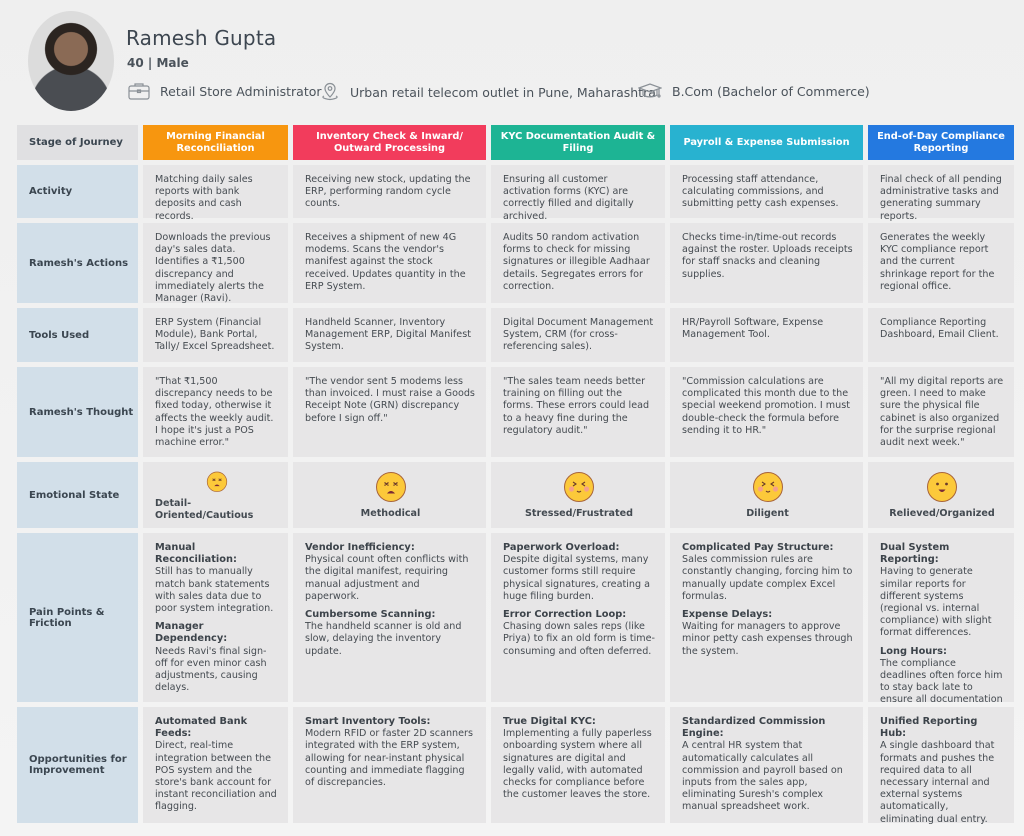  What do you see at coordinates (941, 142) in the screenshot?
I see `stage-header: End-of-Day Compliance Reporting` at bounding box center [941, 142].